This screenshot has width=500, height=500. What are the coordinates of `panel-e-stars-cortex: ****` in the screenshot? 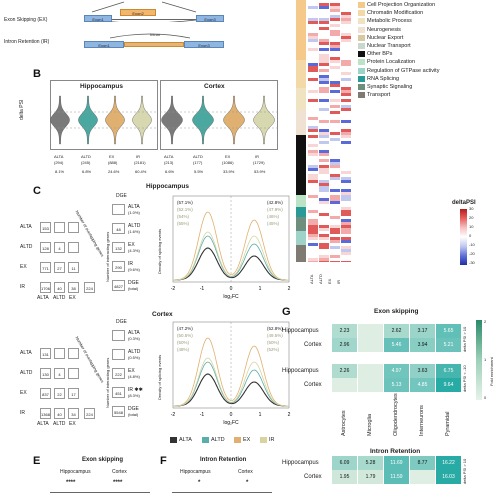 It's located at (118, 483).